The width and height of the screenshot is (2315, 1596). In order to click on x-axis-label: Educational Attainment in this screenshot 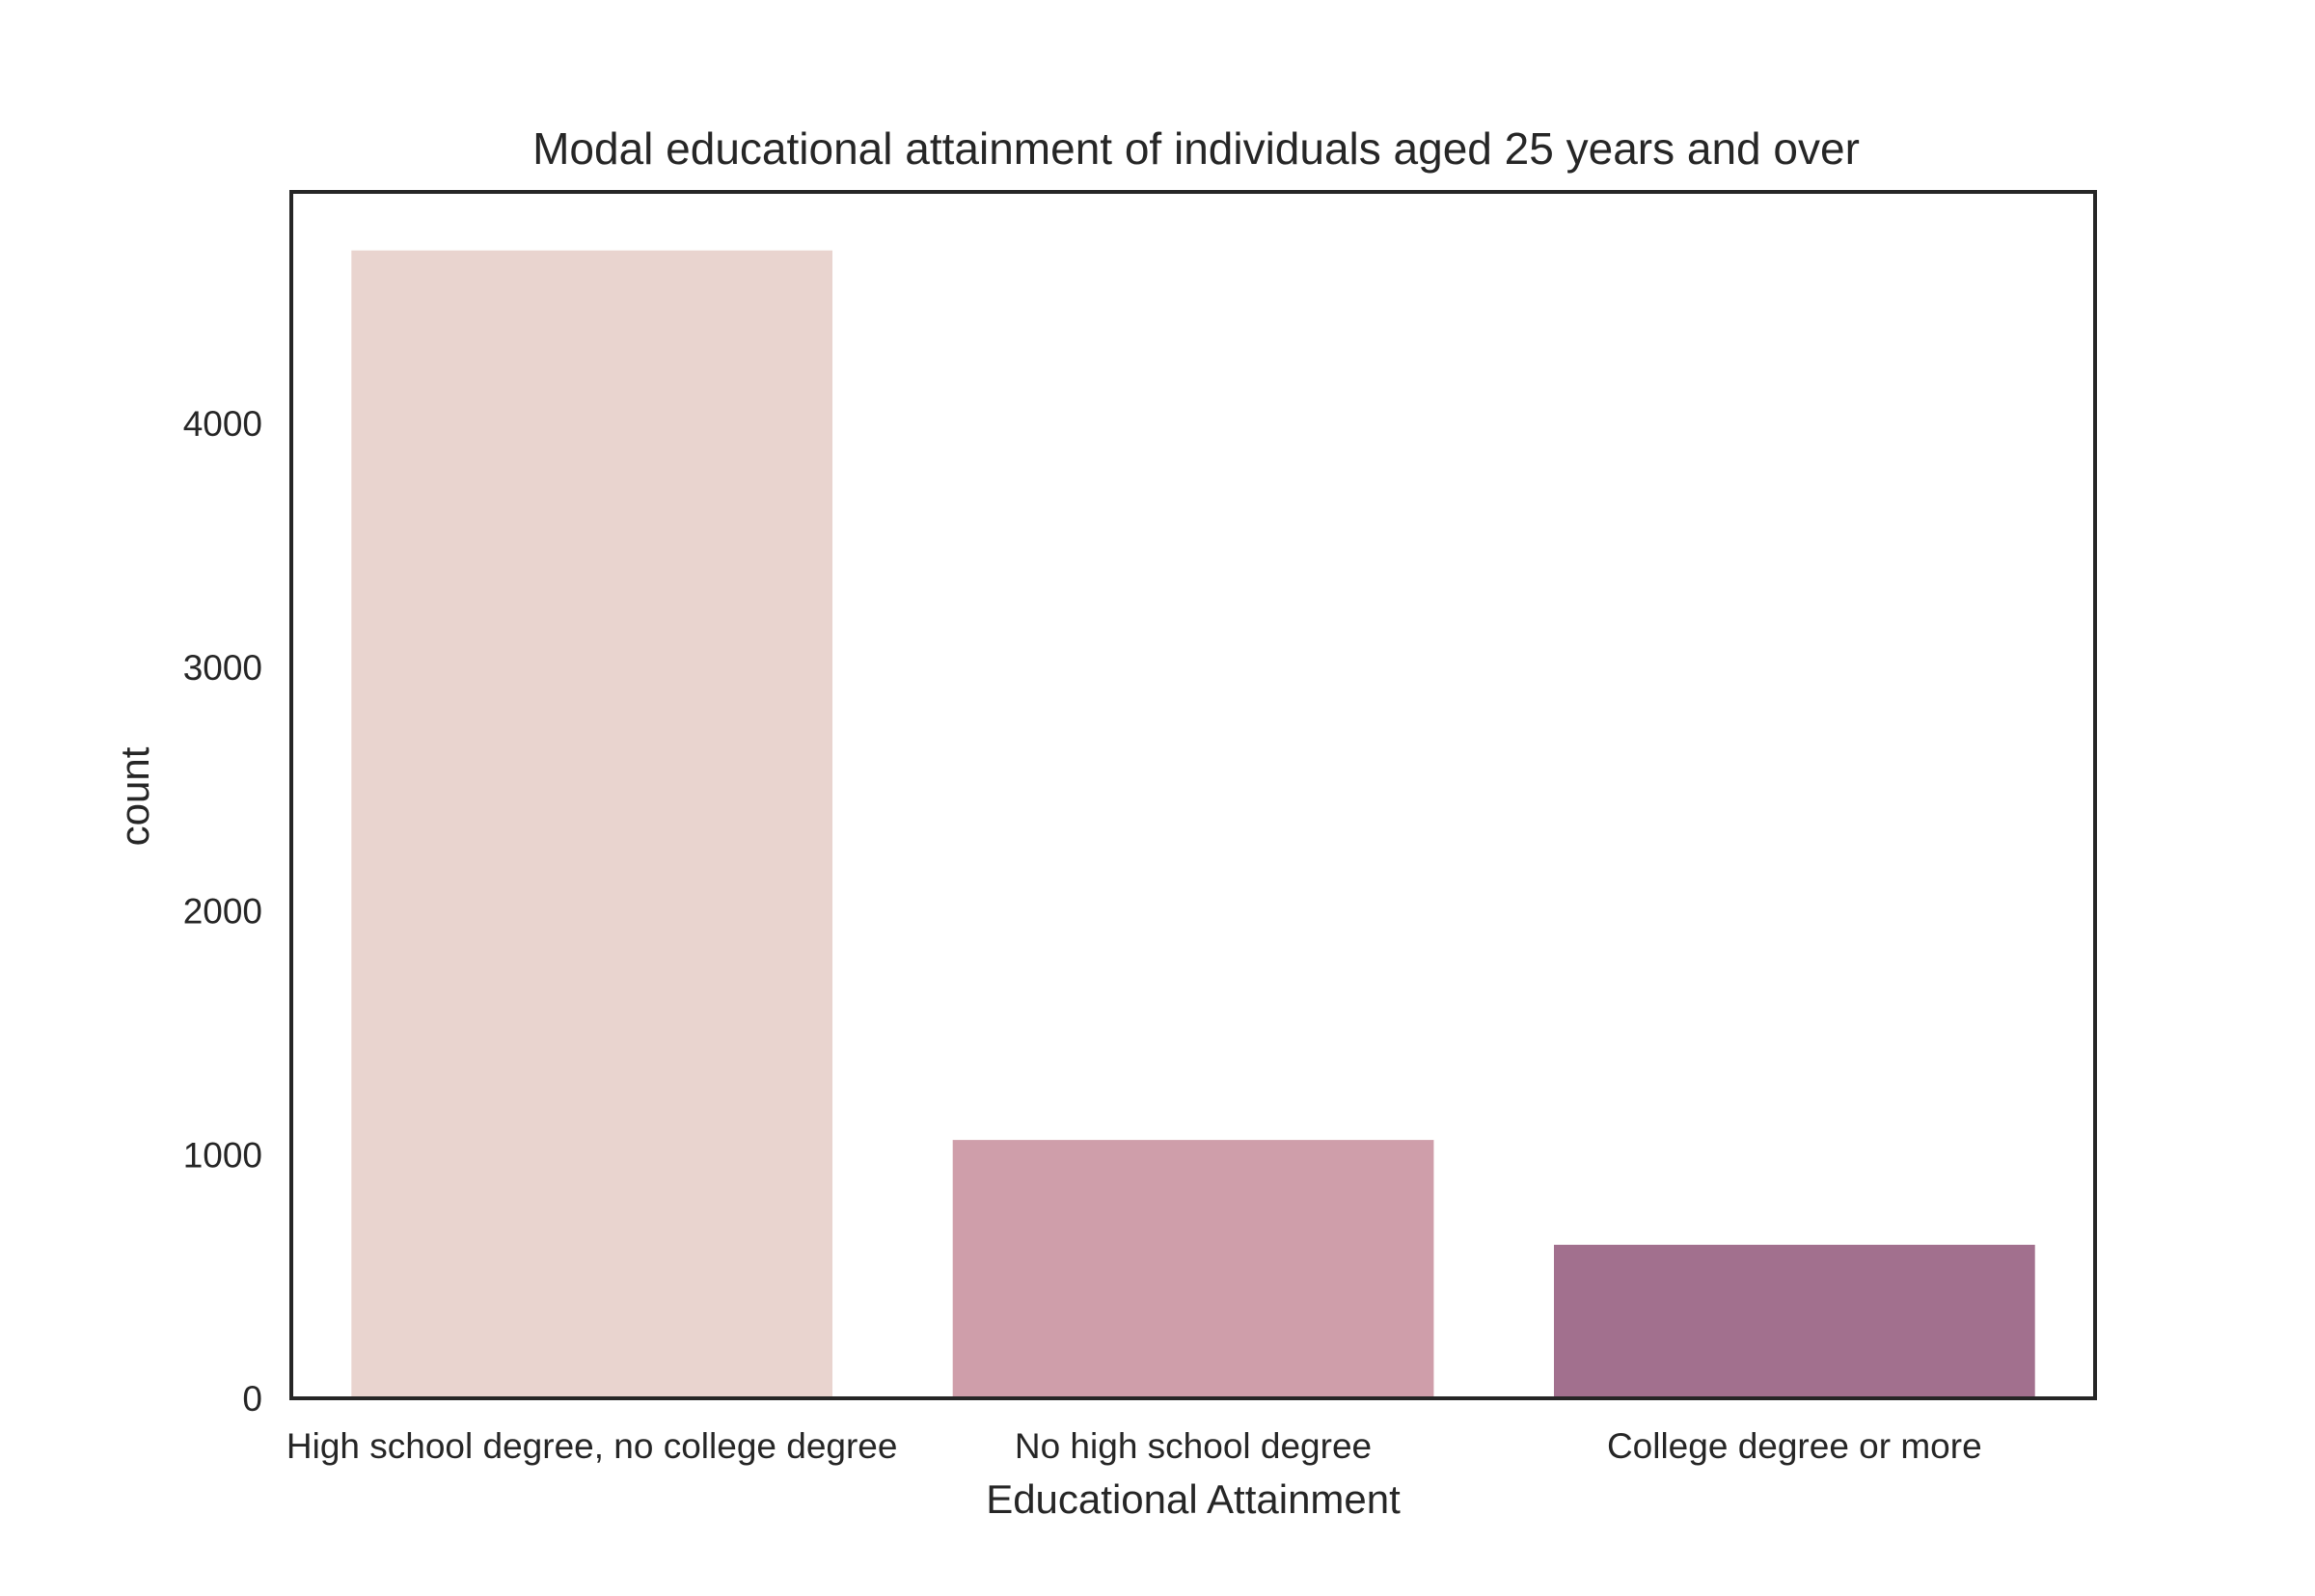, I will do `click(1193, 1499)`.